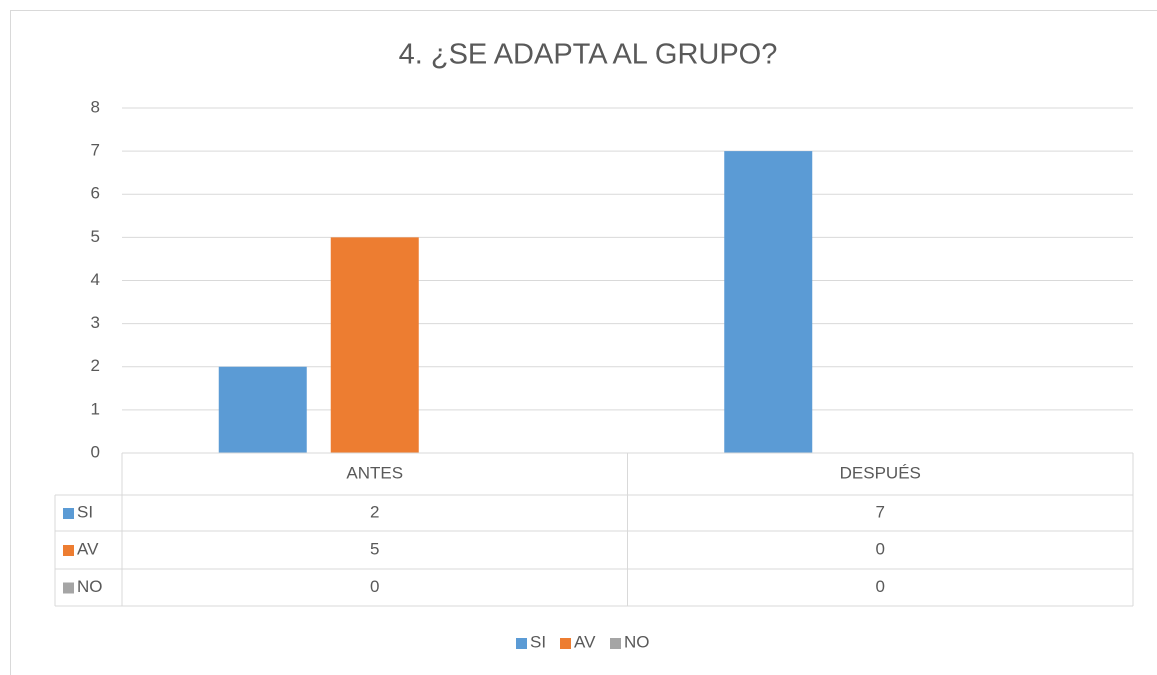 Image resolution: width=1157 pixels, height=675 pixels. What do you see at coordinates (95, 106) in the screenshot?
I see `y-tick-label: 8` at bounding box center [95, 106].